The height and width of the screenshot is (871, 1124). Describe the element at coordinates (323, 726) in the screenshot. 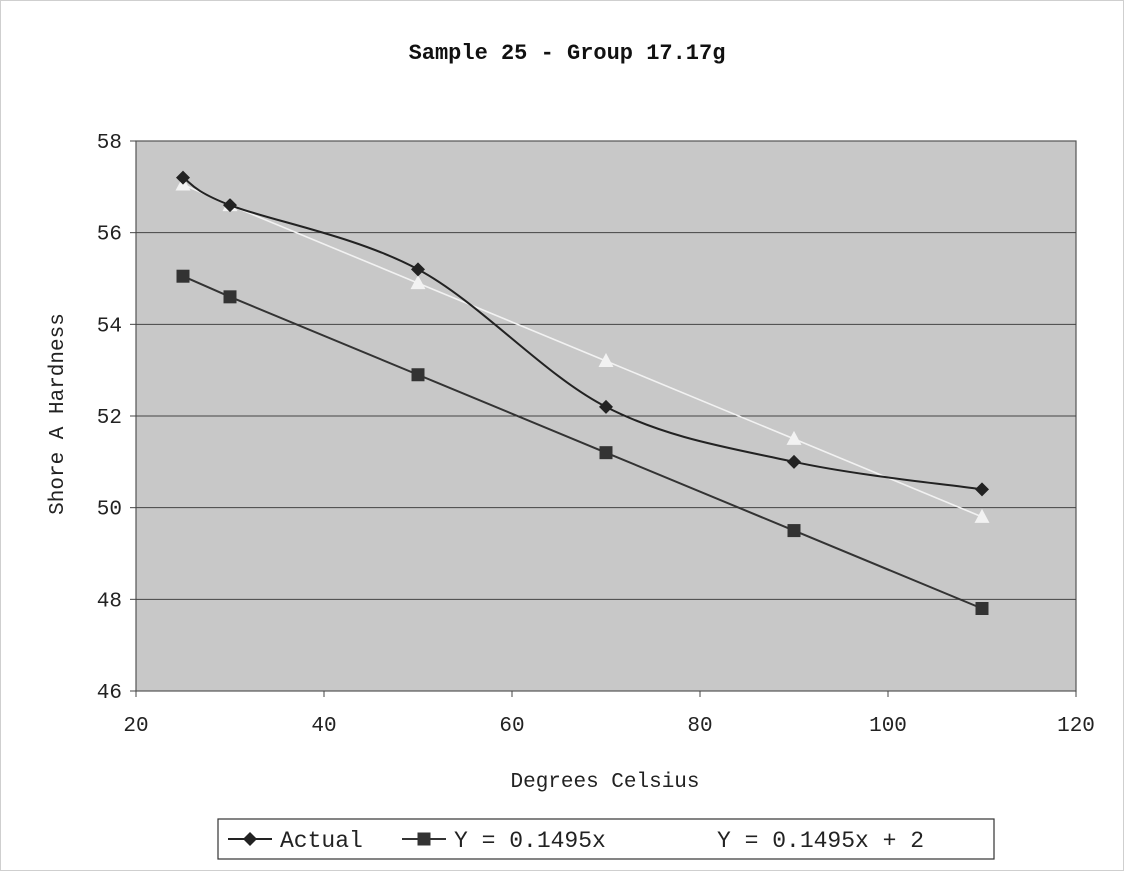

I see `x-tick-label: 40` at that location.